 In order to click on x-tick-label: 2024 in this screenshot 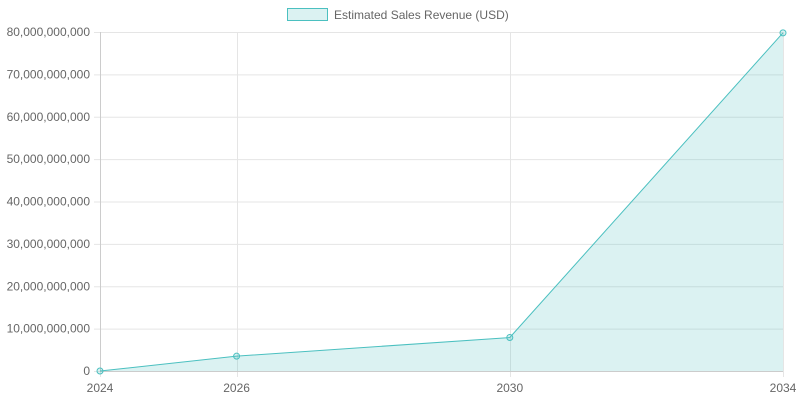, I will do `click(100, 388)`.